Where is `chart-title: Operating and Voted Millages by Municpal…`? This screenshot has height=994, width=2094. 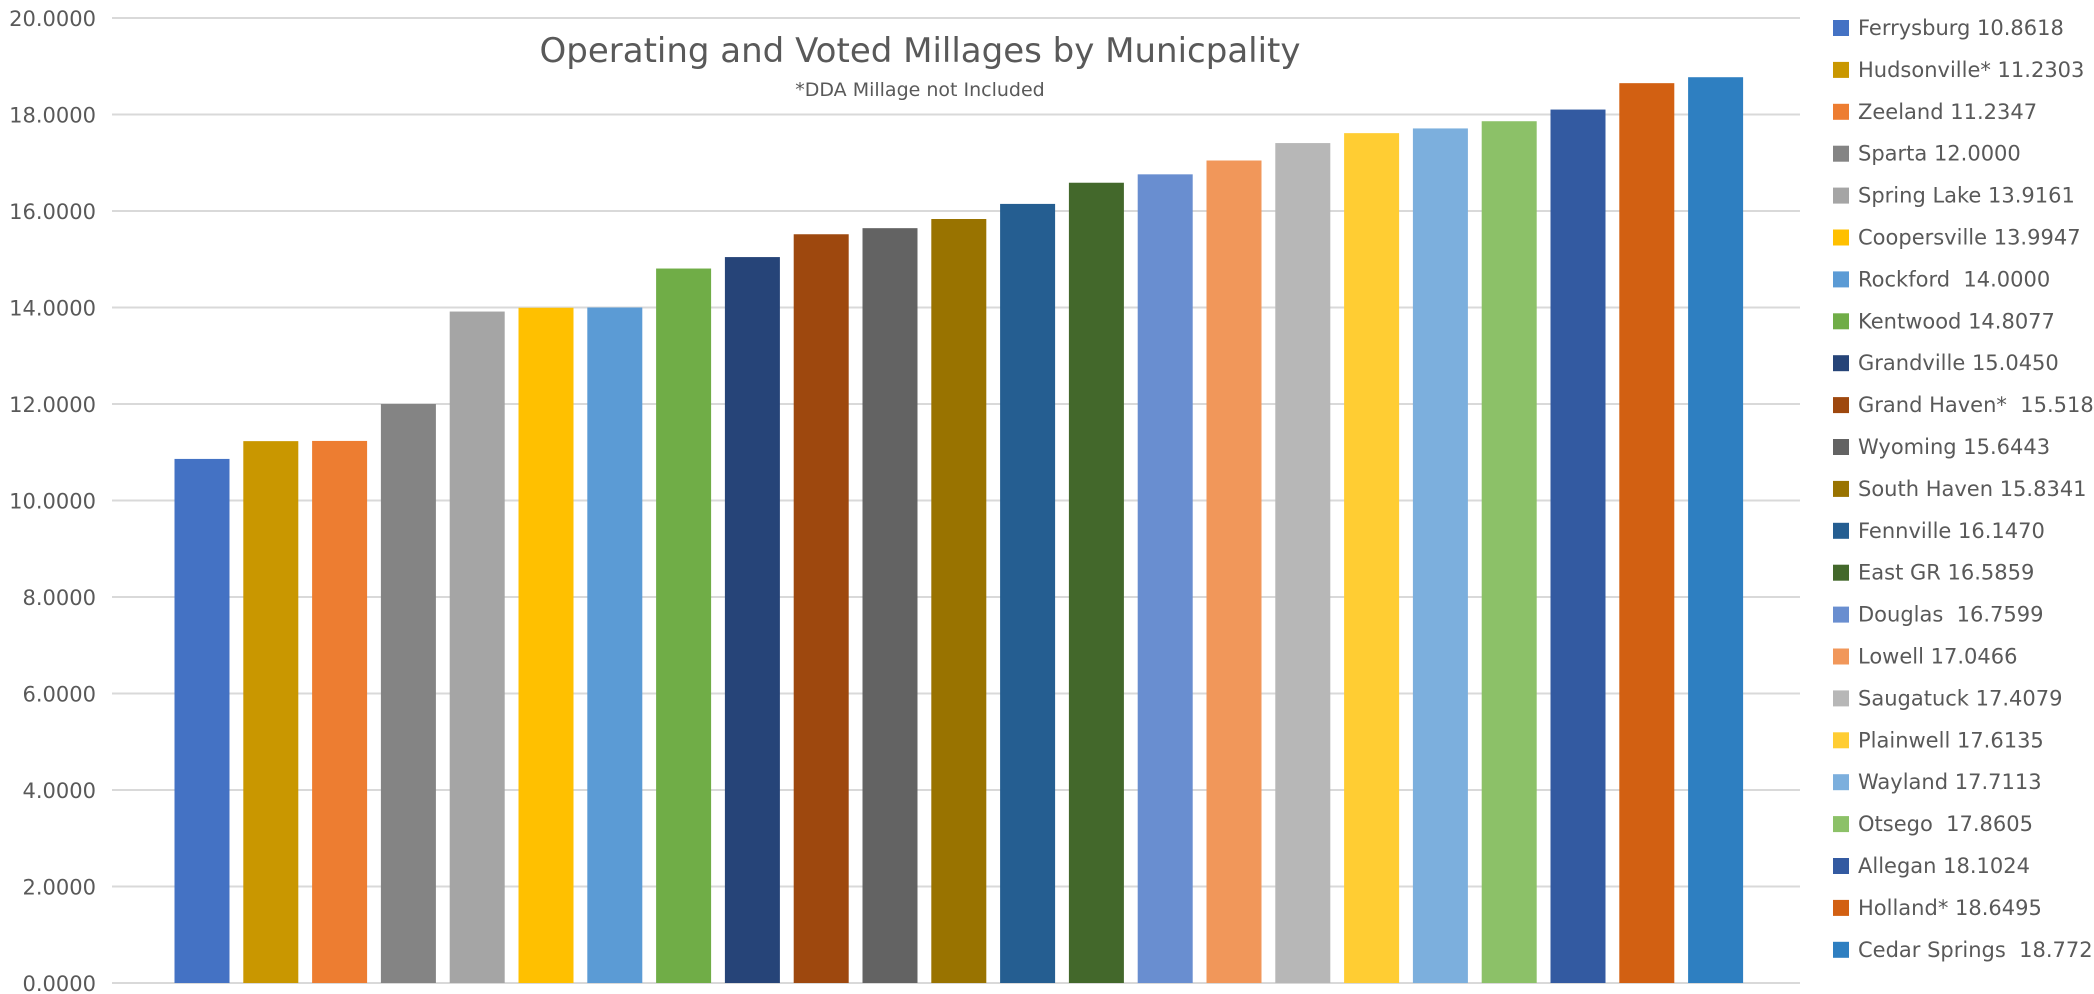 chart-title: Operating and Voted Millages by Municpal… is located at coordinates (920, 51).